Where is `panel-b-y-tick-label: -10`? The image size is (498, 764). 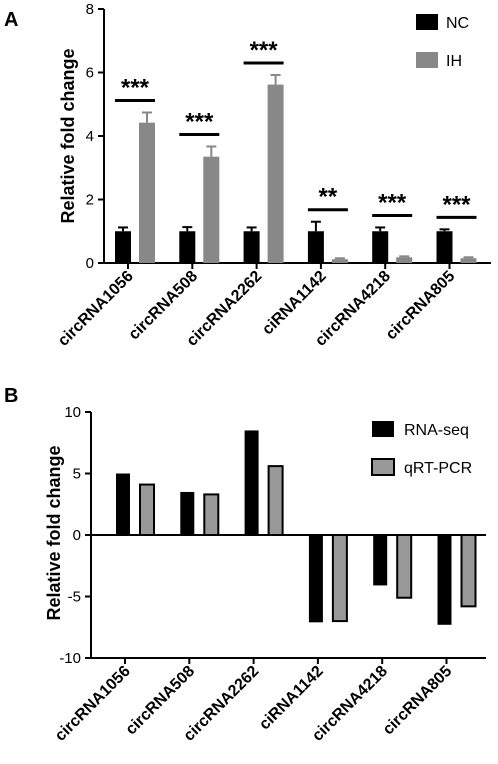
panel-b-y-tick-label: -10 is located at coordinates (70, 658).